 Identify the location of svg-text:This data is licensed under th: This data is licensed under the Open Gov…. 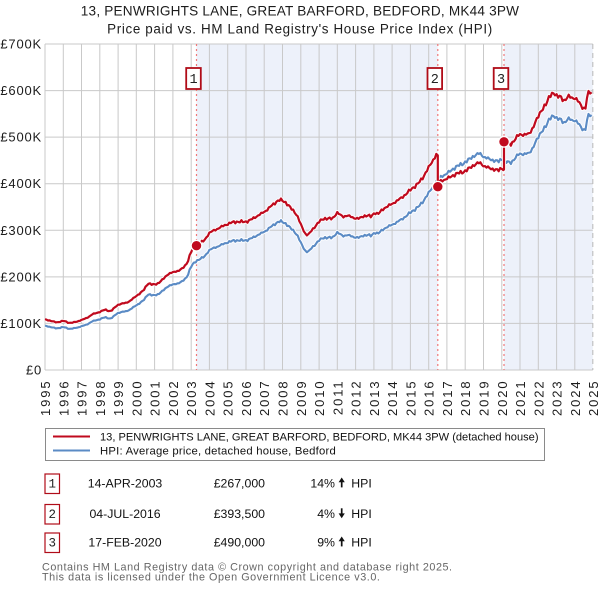
(211, 578).